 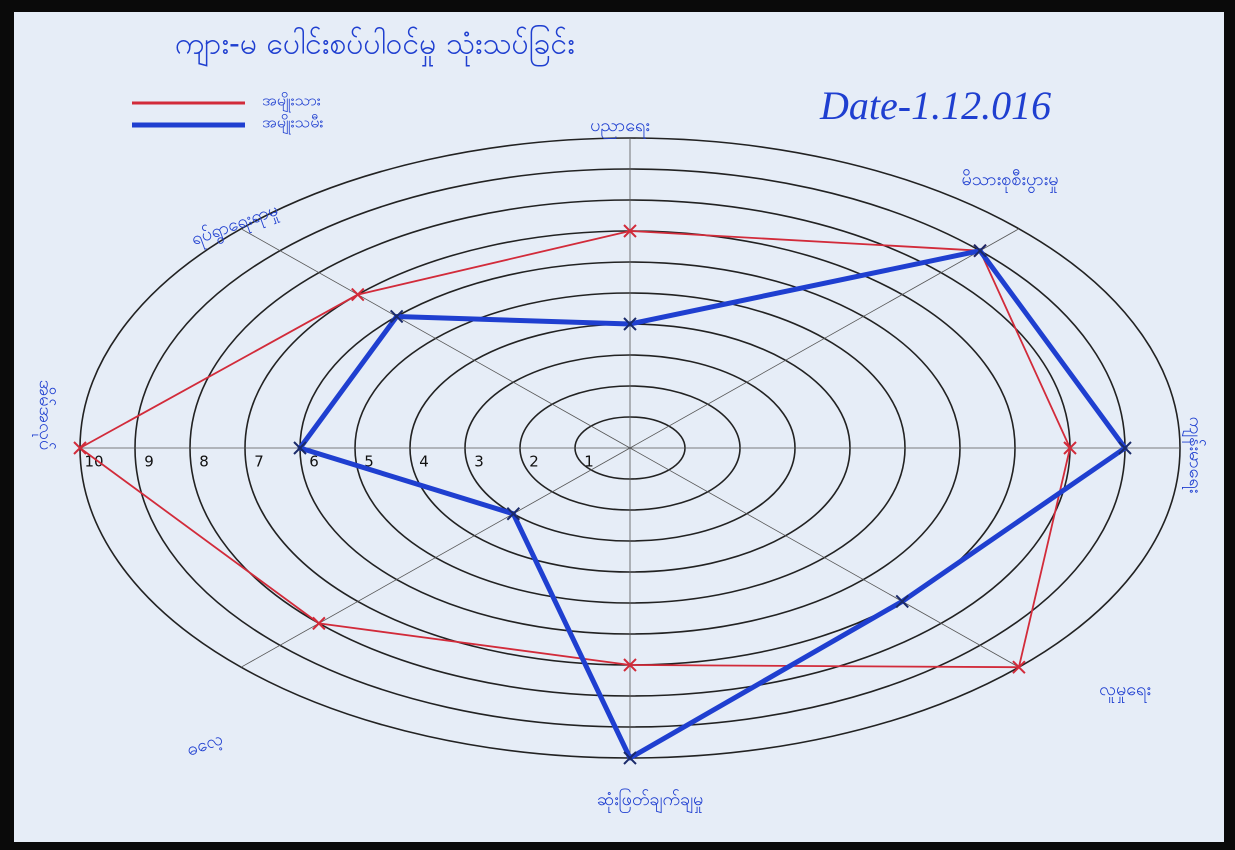 What do you see at coordinates (204, 462) in the screenshot?
I see `r-tick-label: 8` at bounding box center [204, 462].